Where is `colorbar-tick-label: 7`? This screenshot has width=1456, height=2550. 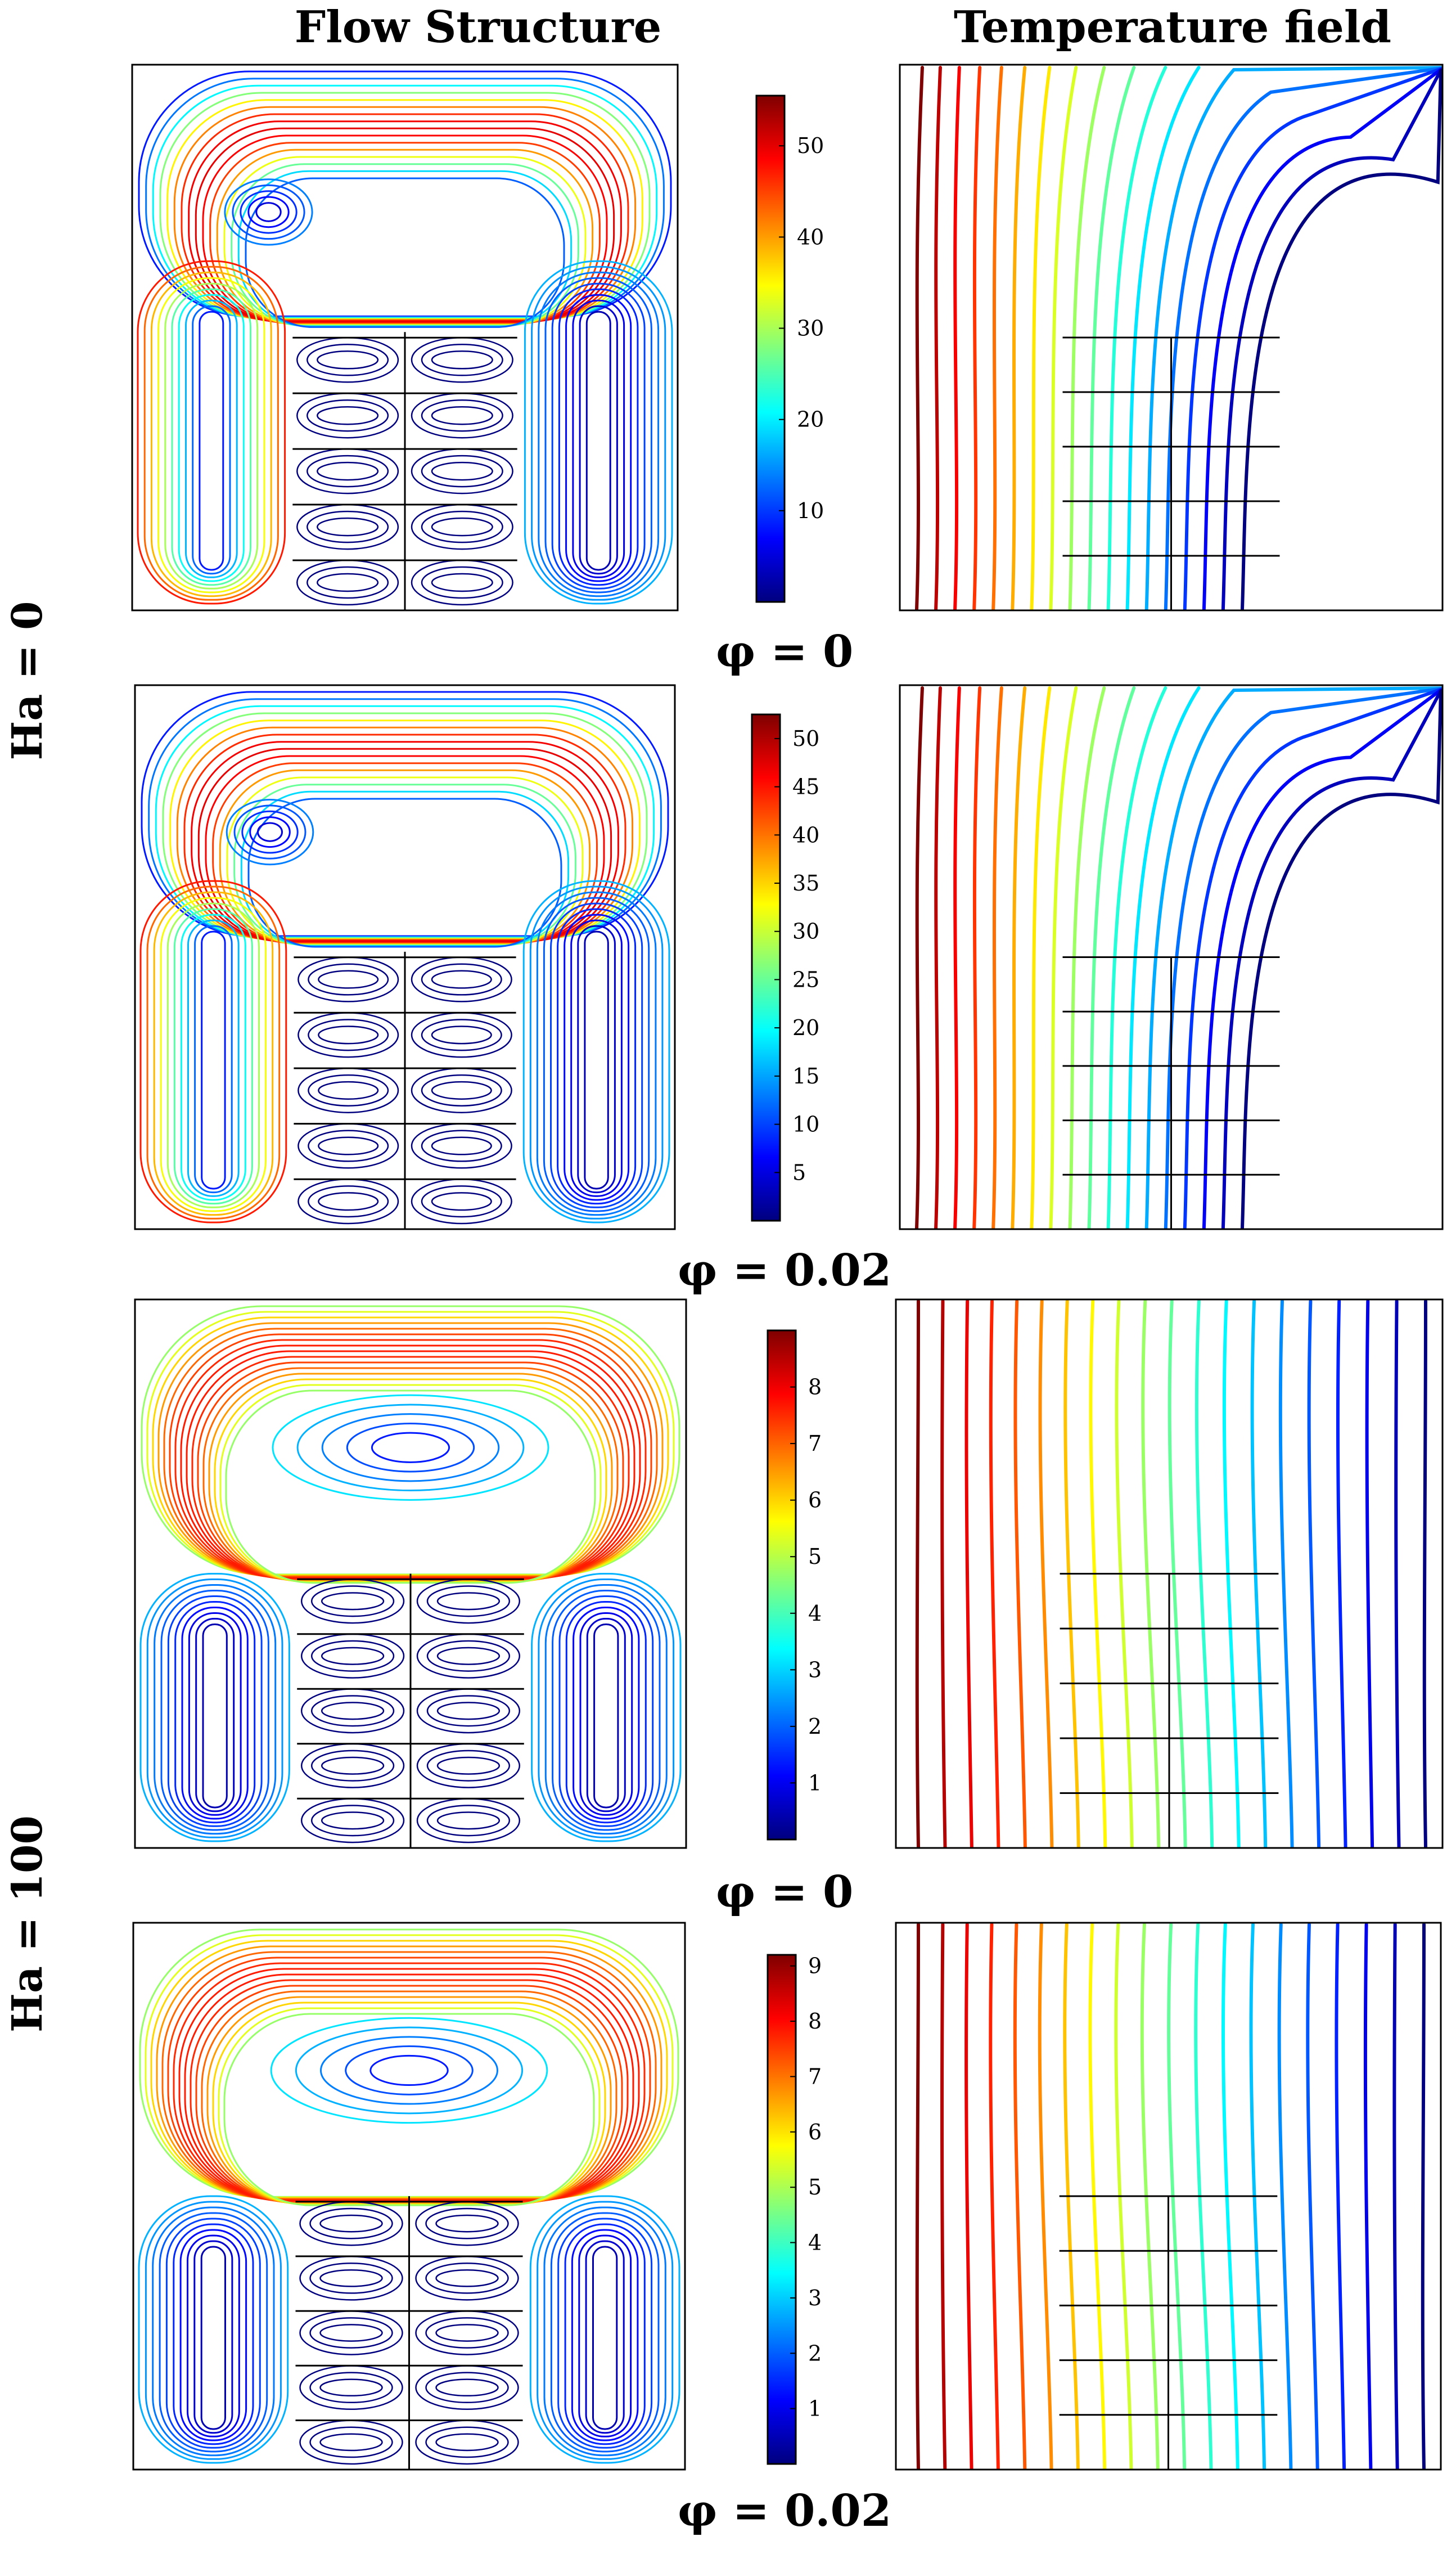 colorbar-tick-label: 7 is located at coordinates (815, 1443).